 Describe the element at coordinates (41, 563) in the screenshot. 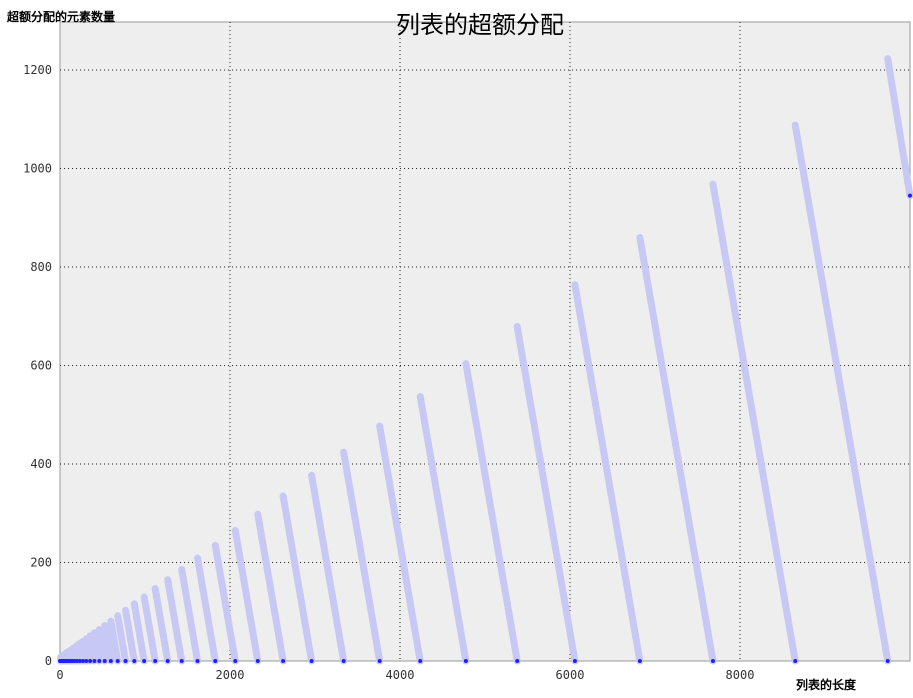

I see `y-tick-label: 200` at that location.